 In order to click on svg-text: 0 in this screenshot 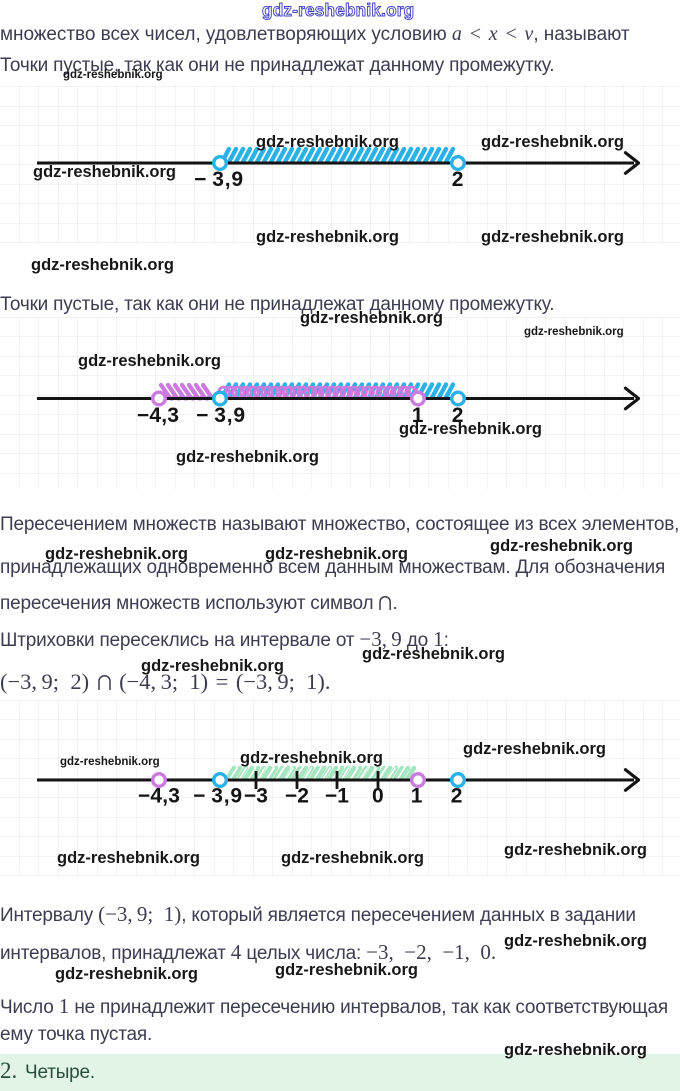, I will do `click(378, 796)`.